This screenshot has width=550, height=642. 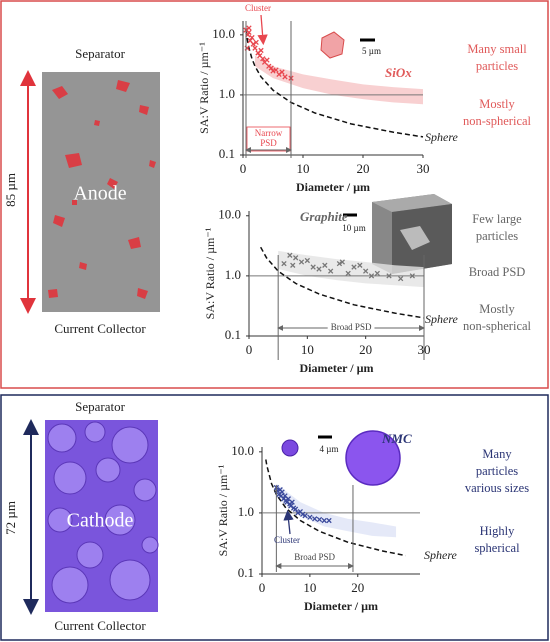 I want to click on psd-label: Narrow, so click(x=269, y=133).